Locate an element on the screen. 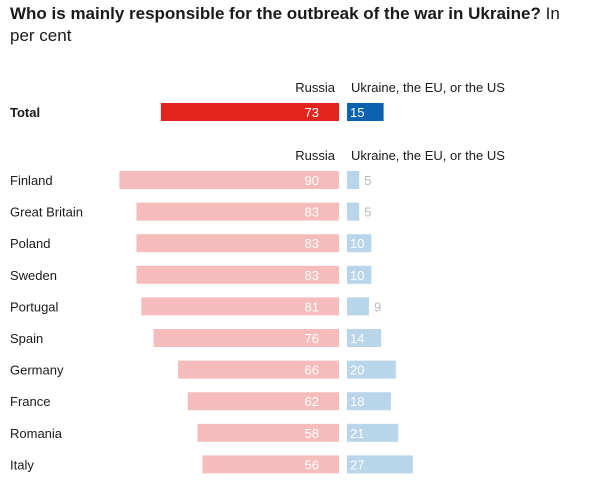  series-header-russia: Russia is located at coordinates (315, 155).